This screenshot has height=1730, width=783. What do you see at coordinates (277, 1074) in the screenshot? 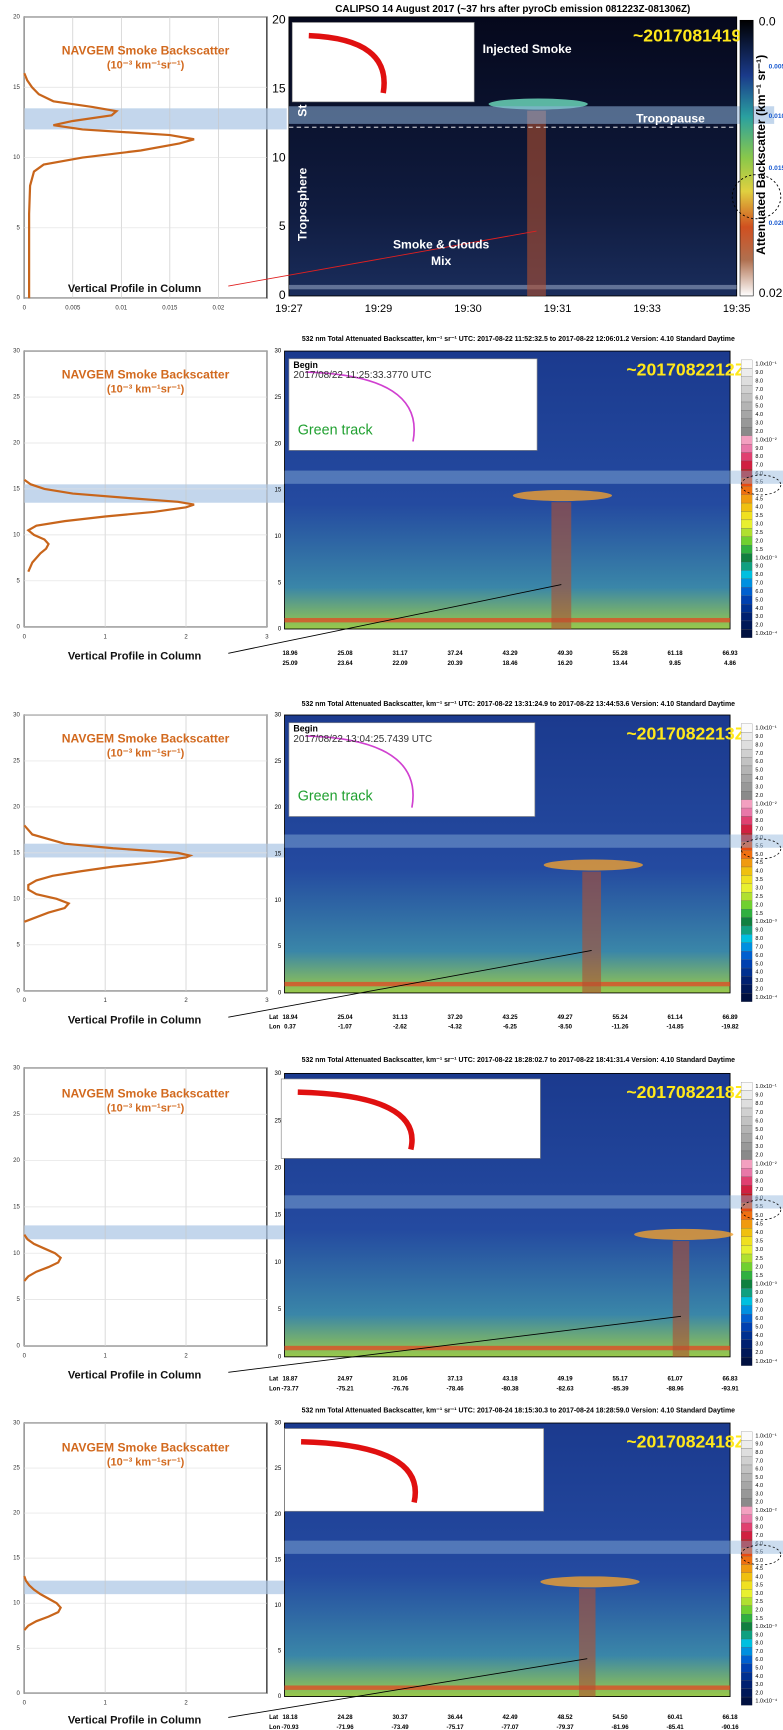
I see `y-tick-label: 30` at bounding box center [277, 1074].